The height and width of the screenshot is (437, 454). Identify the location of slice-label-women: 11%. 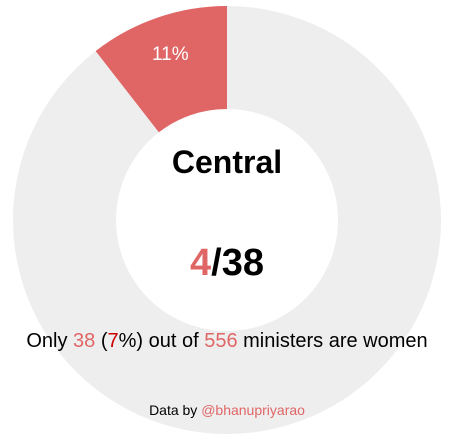
(170, 54).